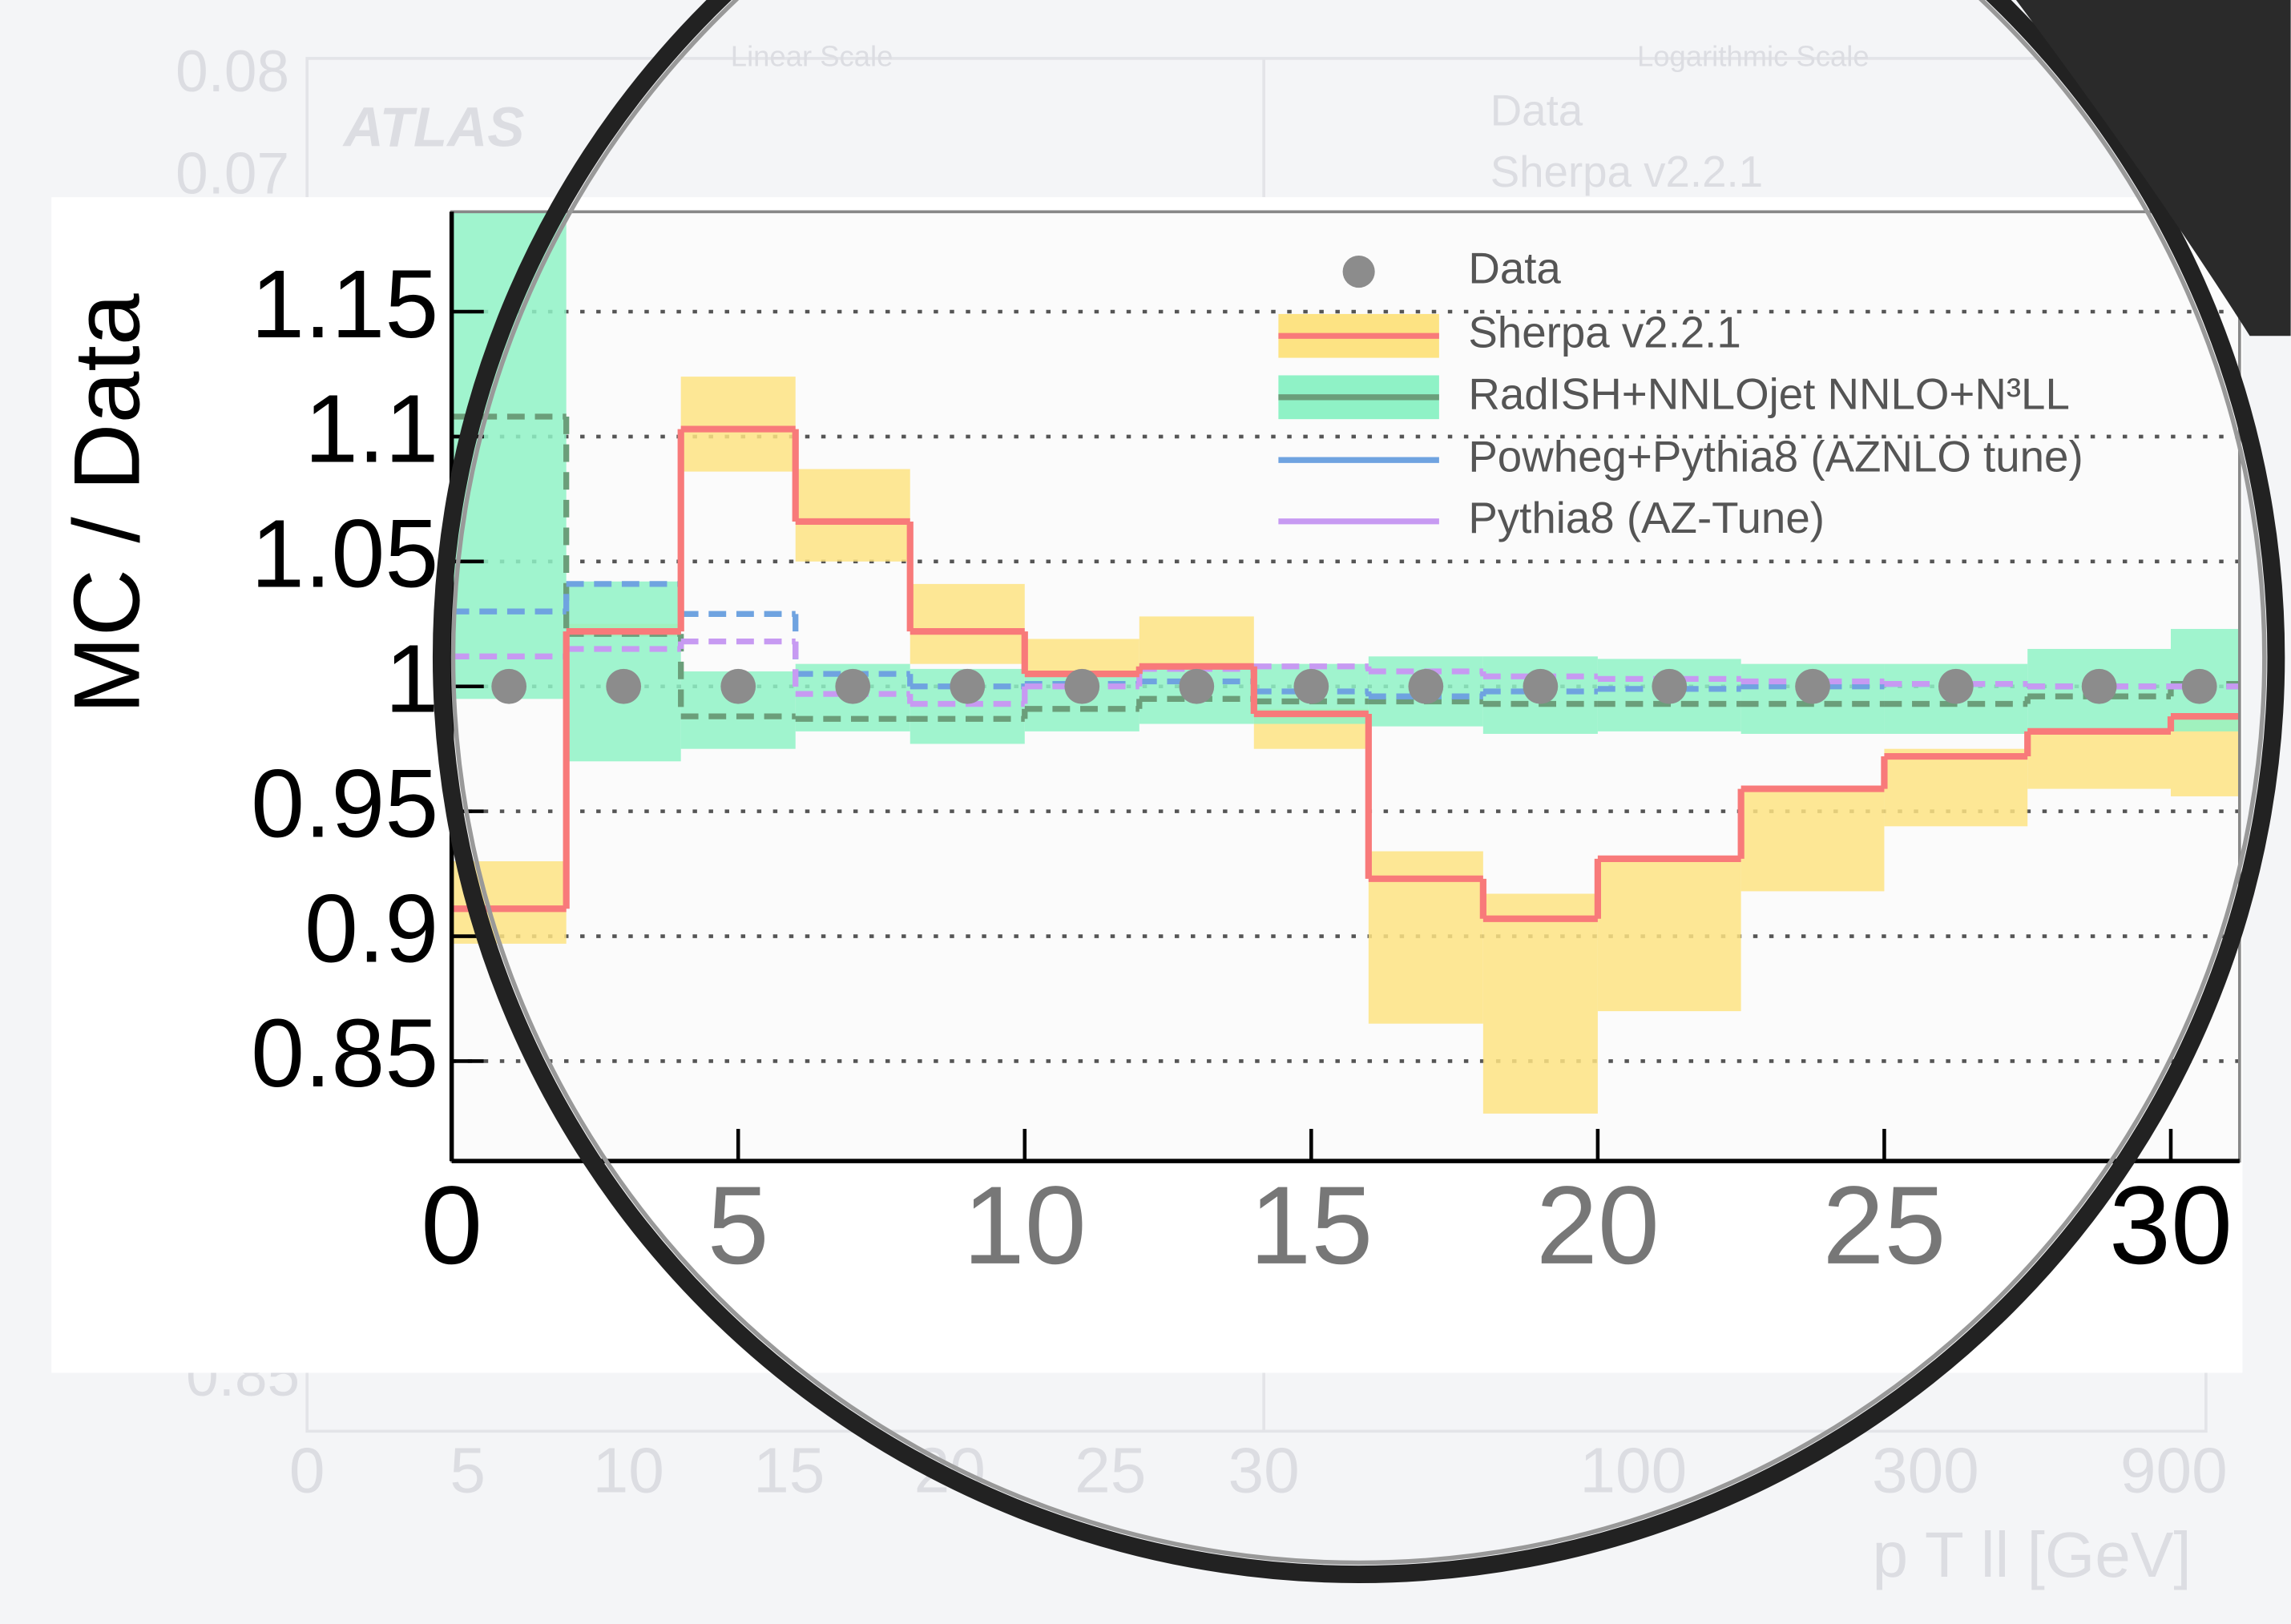 The width and height of the screenshot is (2291, 1624). What do you see at coordinates (371, 928) in the screenshot?
I see `y-tick-label: 0.9` at bounding box center [371, 928].